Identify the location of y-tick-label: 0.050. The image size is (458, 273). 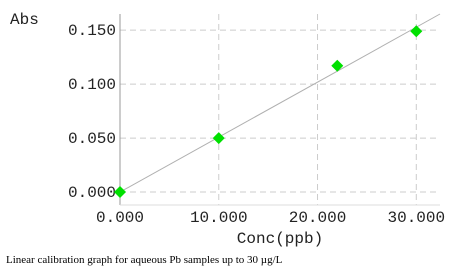
(92, 139).